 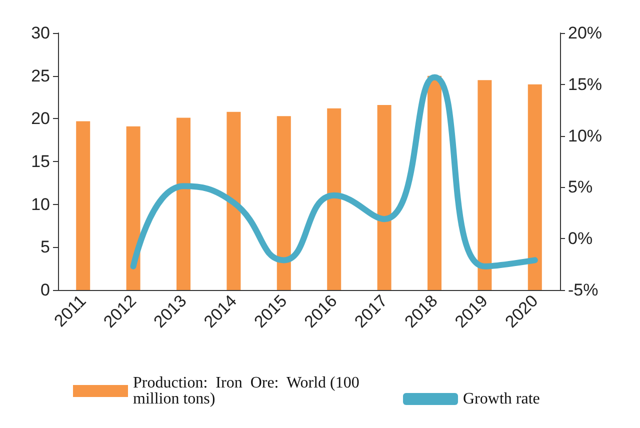 I want to click on y2-tick-label: 0%, so click(x=580, y=238).